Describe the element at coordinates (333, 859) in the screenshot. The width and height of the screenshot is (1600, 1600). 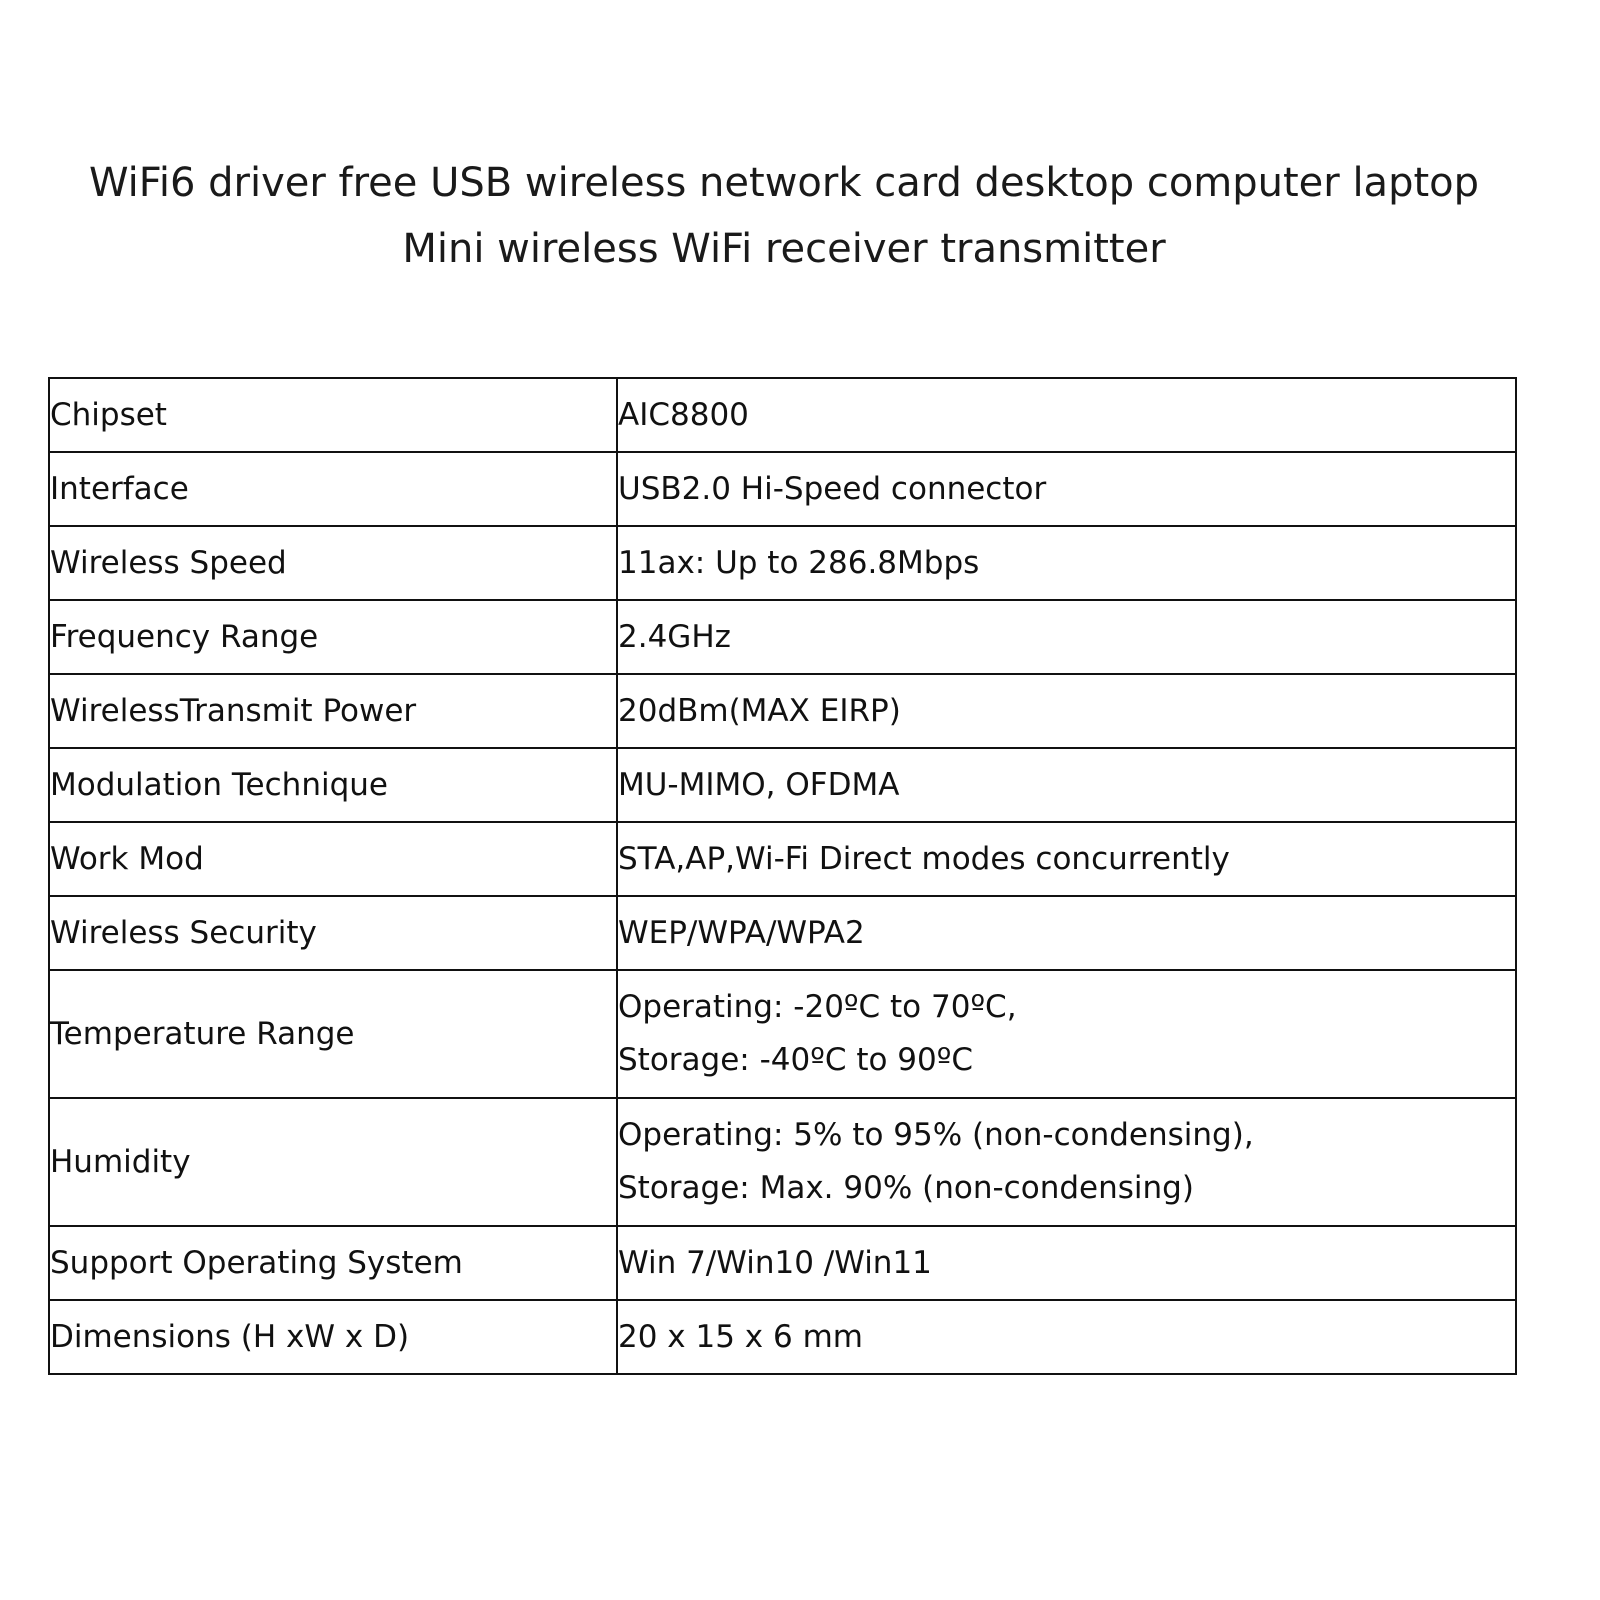
I see `spec-label: Work Mod` at that location.